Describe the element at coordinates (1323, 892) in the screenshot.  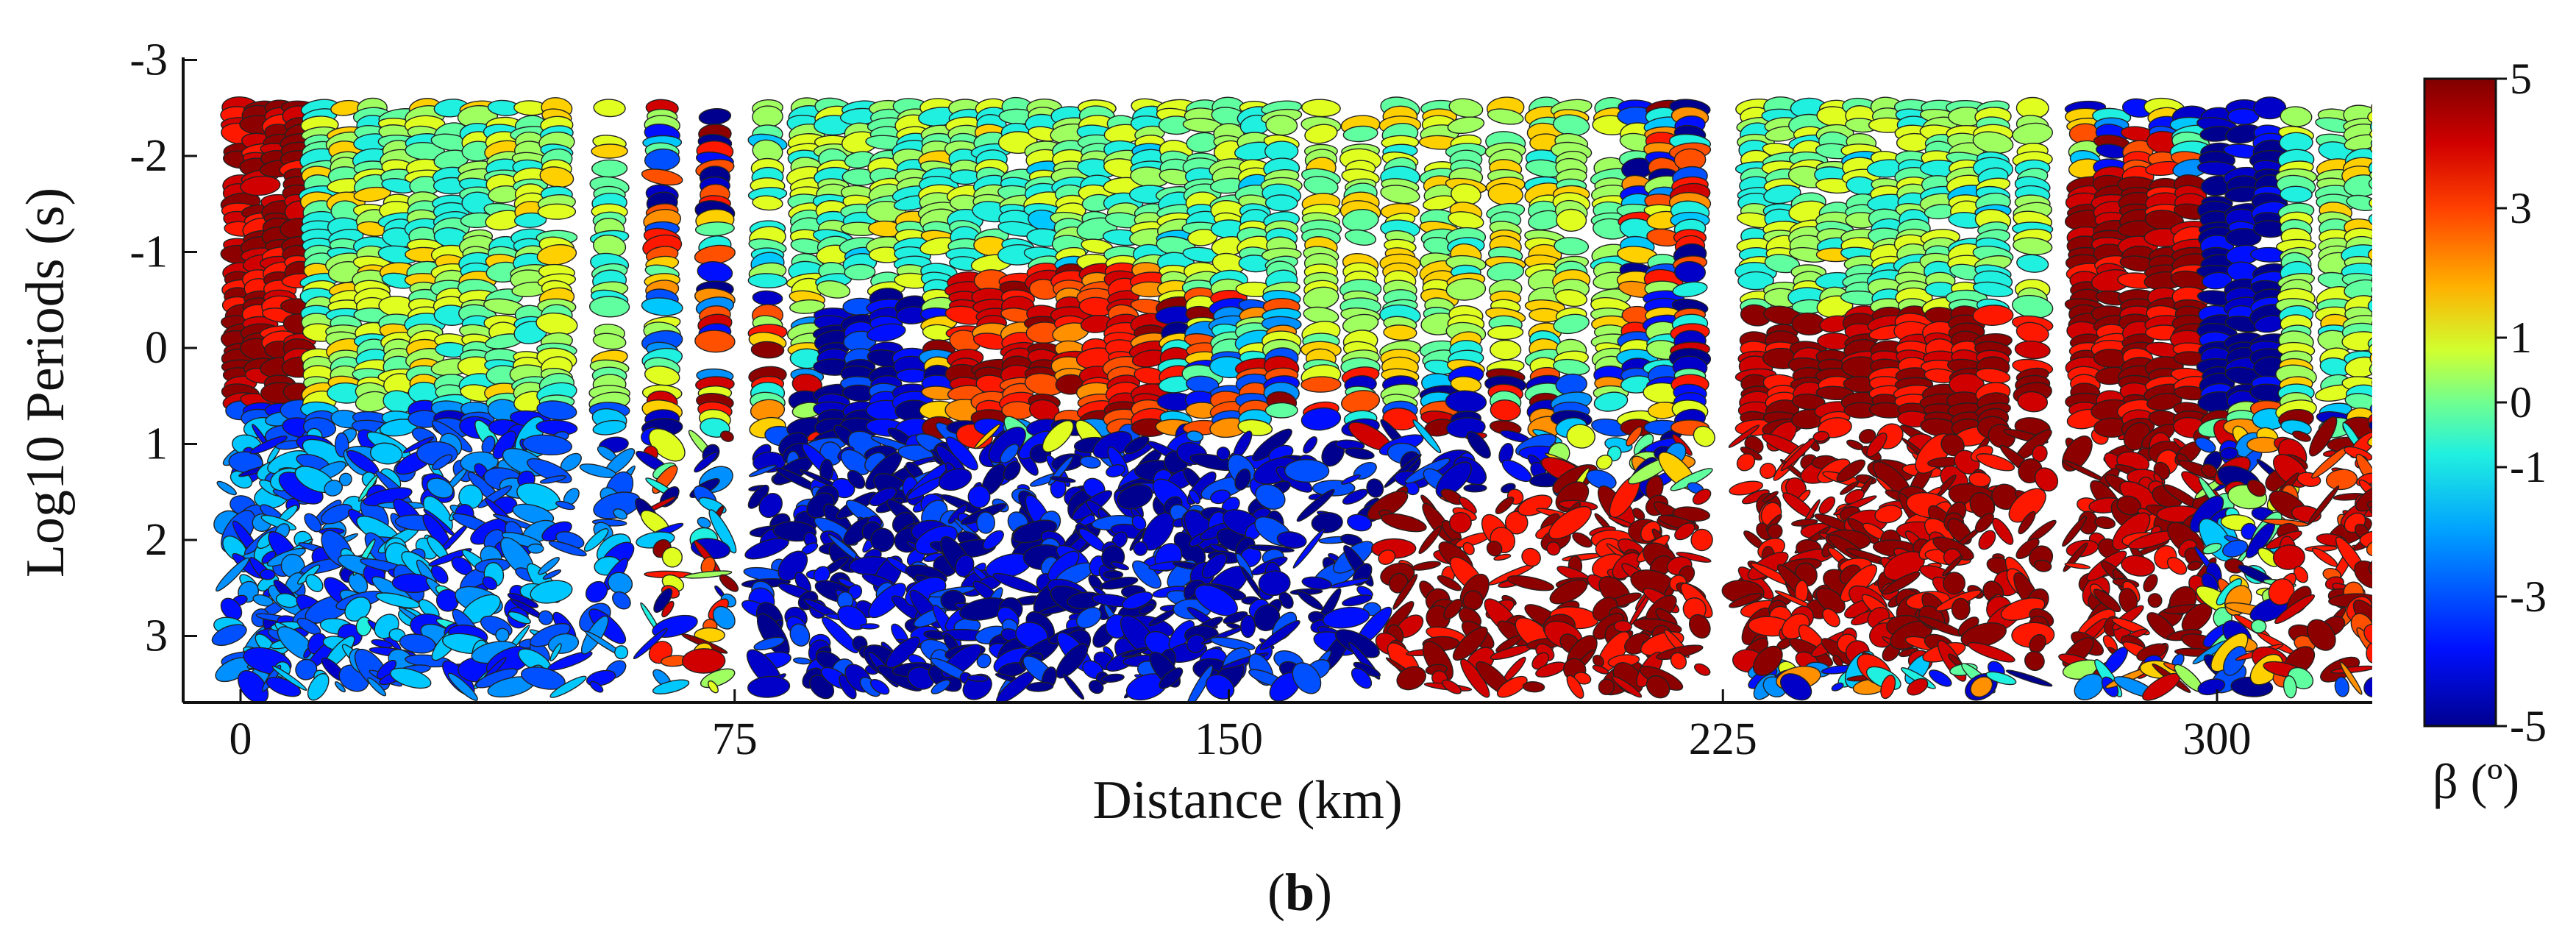
I see `panel-label-close: )` at that location.